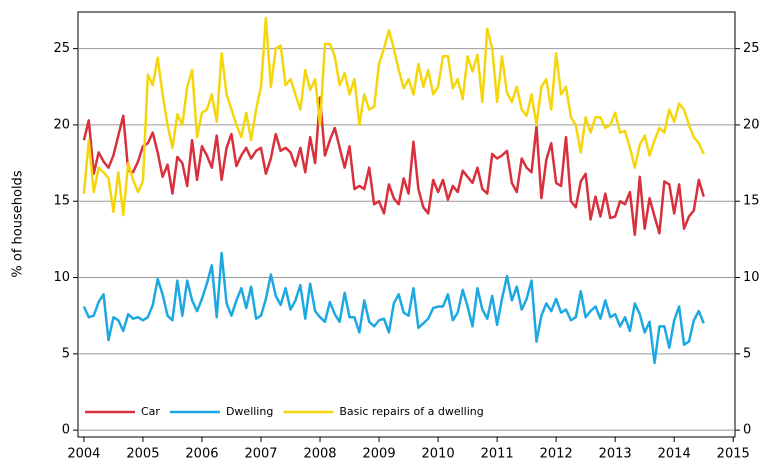  Describe the element at coordinates (751, 124) in the screenshot. I see `y2-tick-label: 20` at that location.